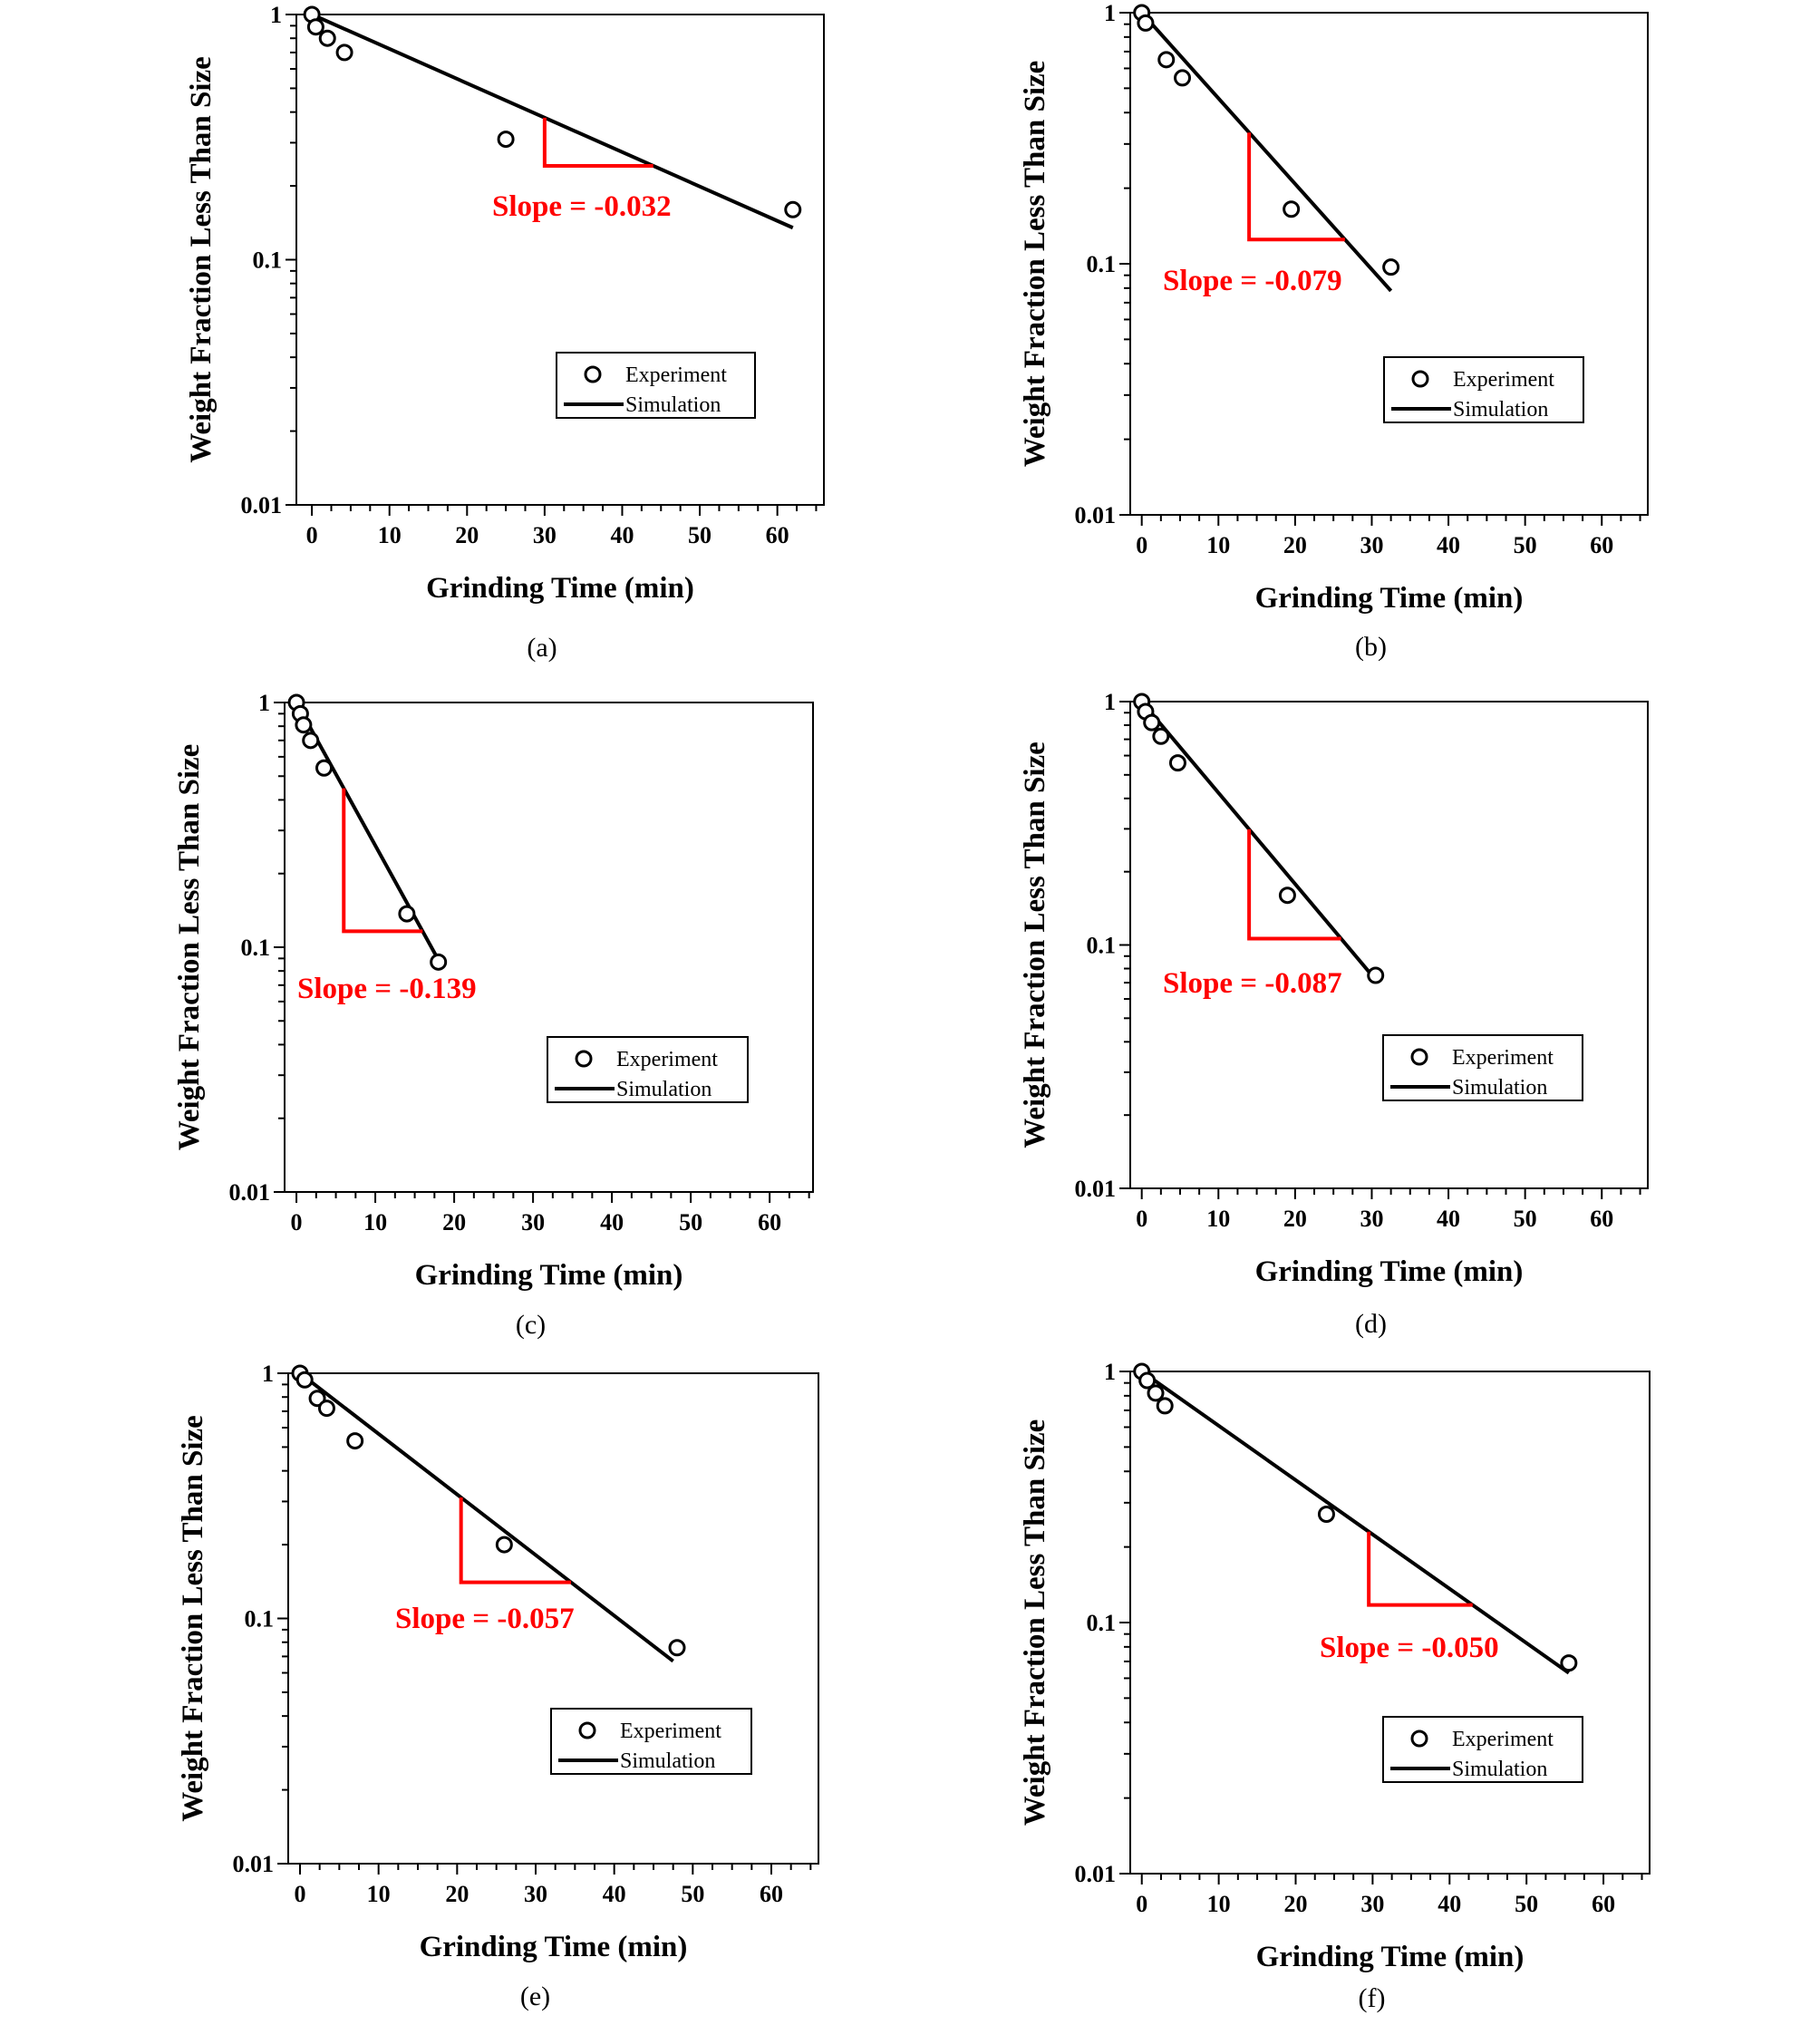 Image resolution: width=1820 pixels, height=2025 pixels. I want to click on slope-label: Slope = -0.079, so click(1252, 281).